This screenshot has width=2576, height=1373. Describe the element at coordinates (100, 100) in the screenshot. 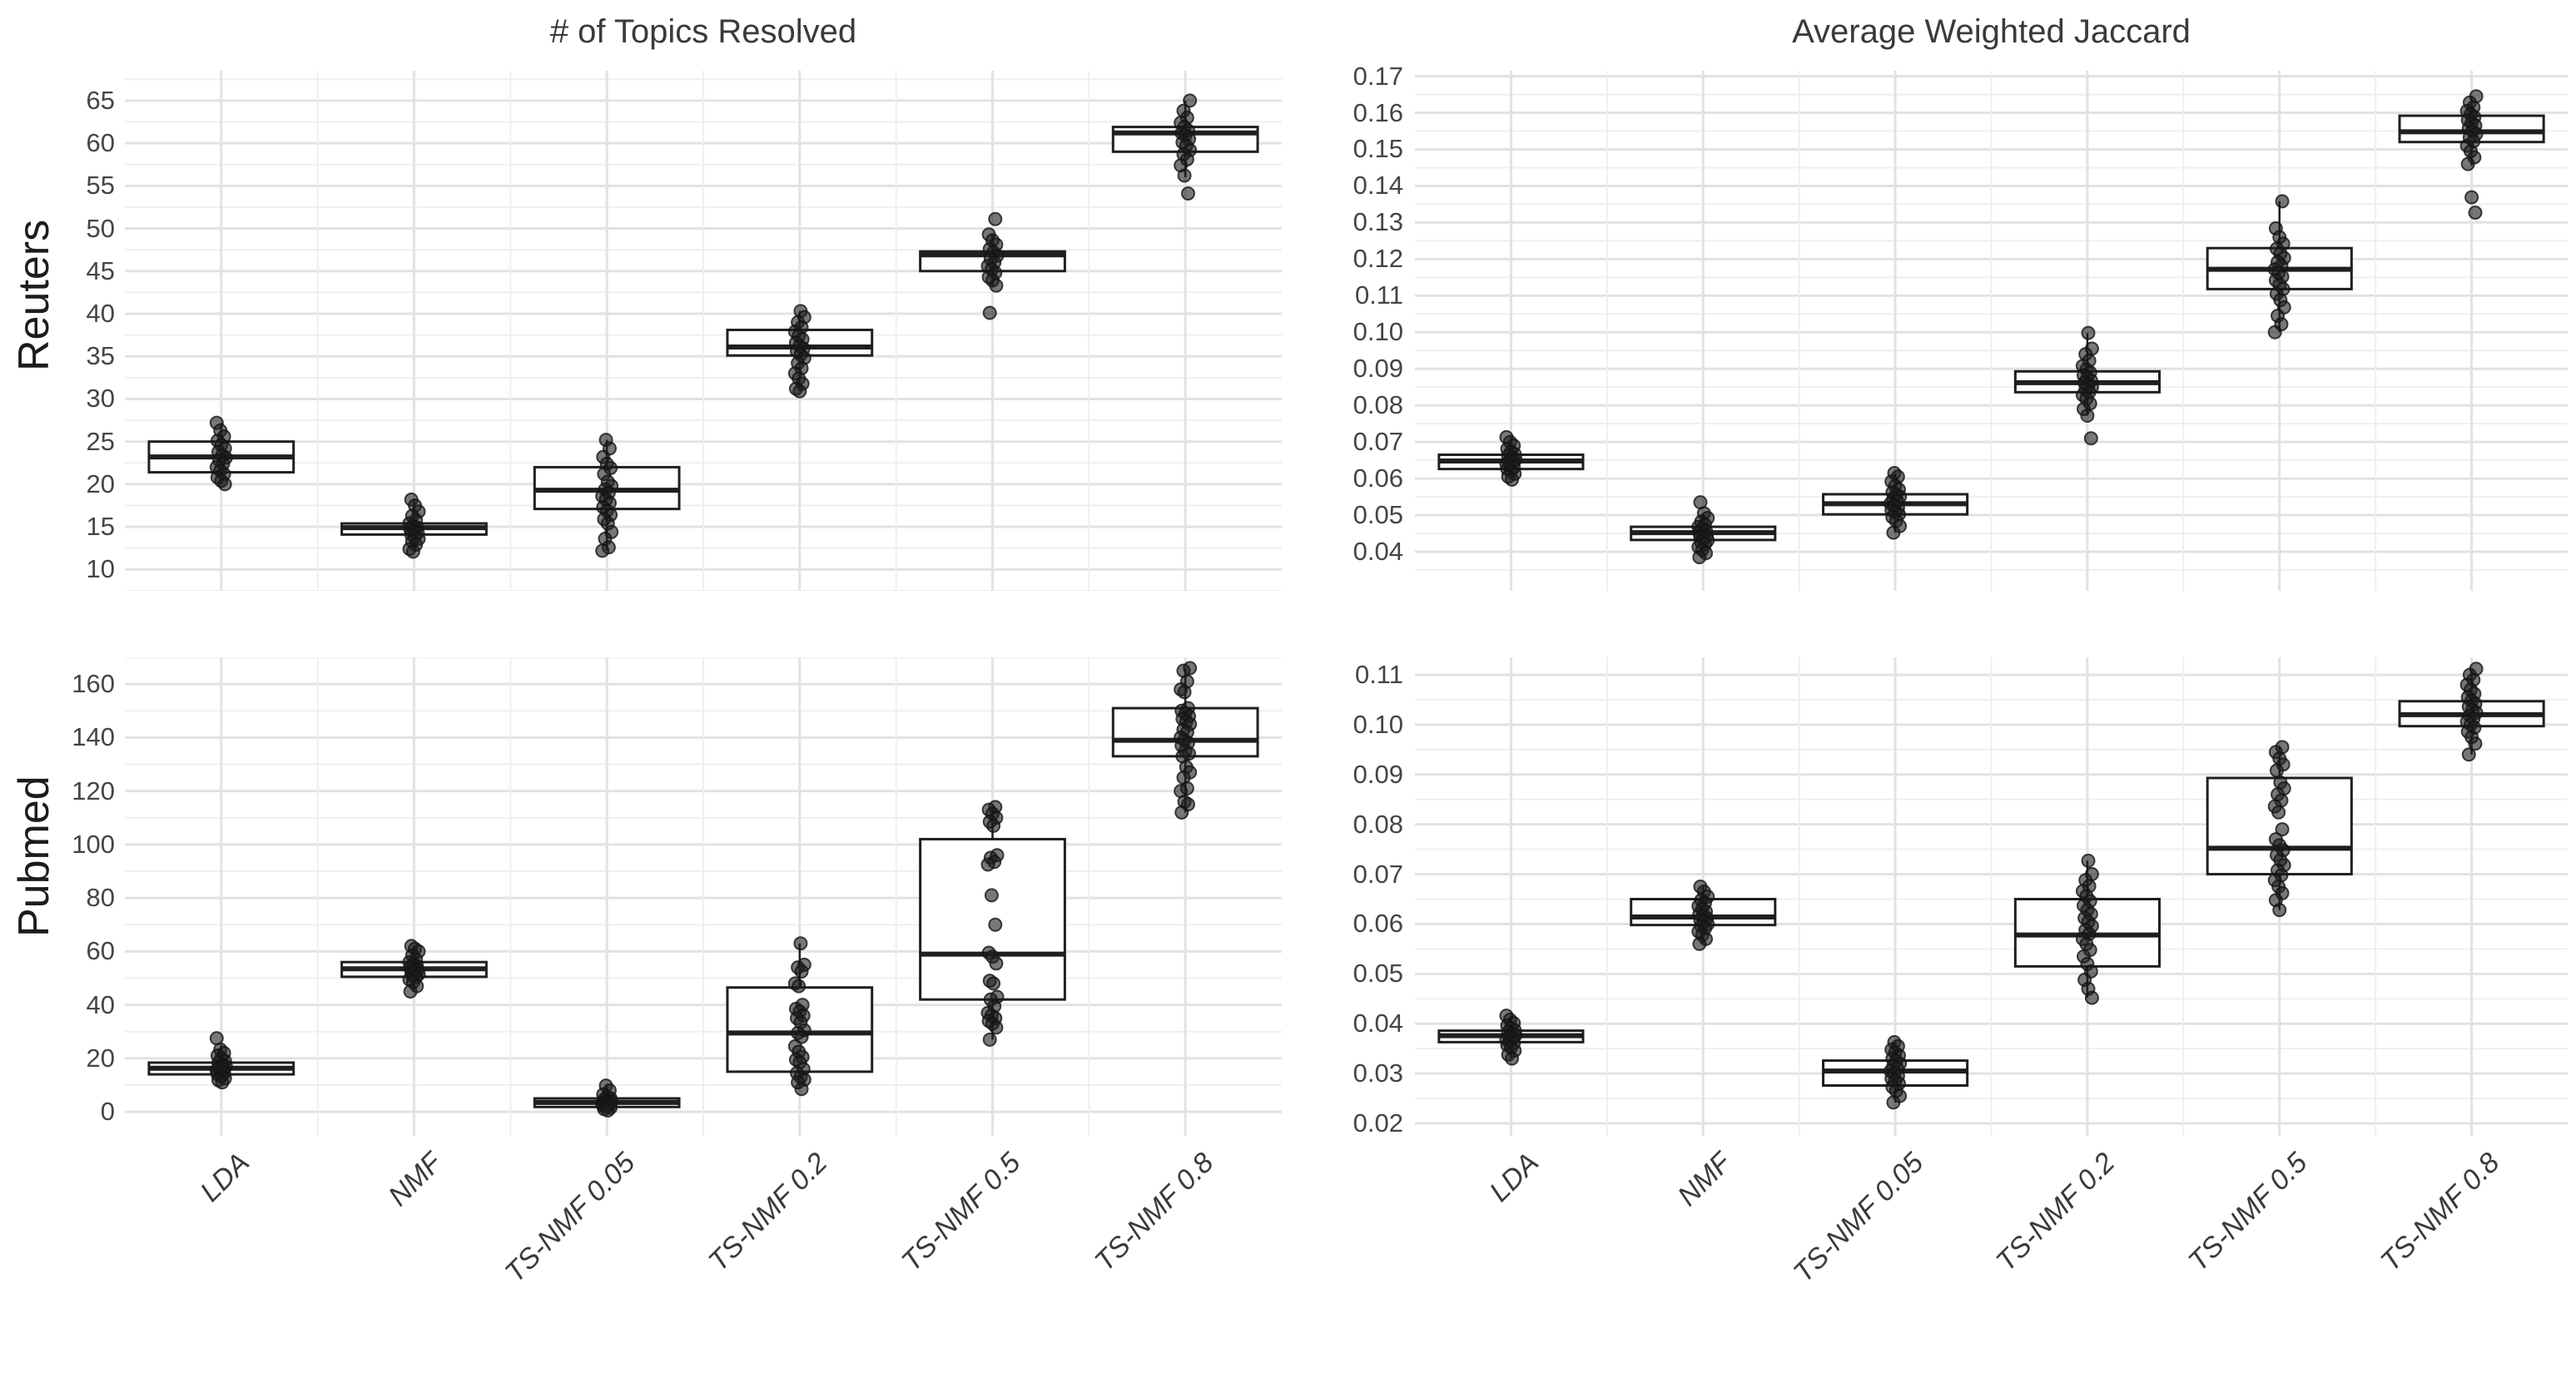

I see `y-tick-label: 65` at that location.